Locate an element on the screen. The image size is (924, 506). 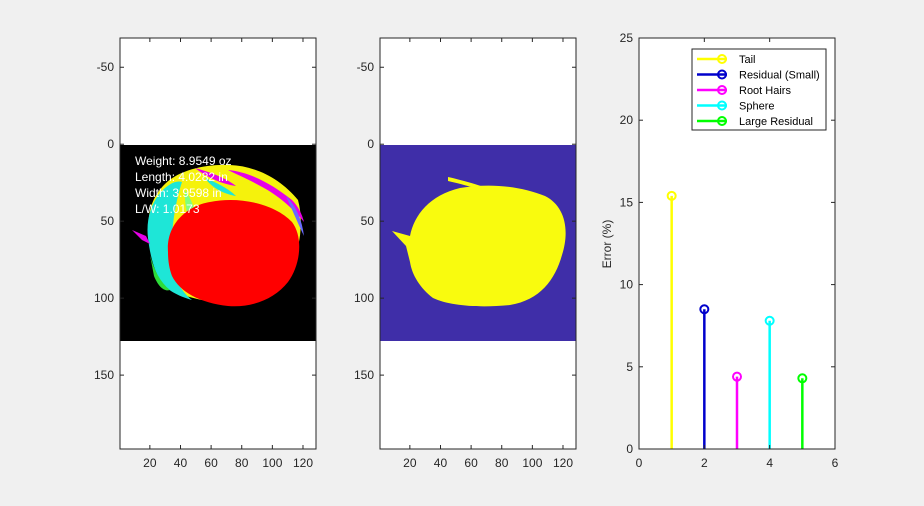
stems is located at coordinates (737, 319).